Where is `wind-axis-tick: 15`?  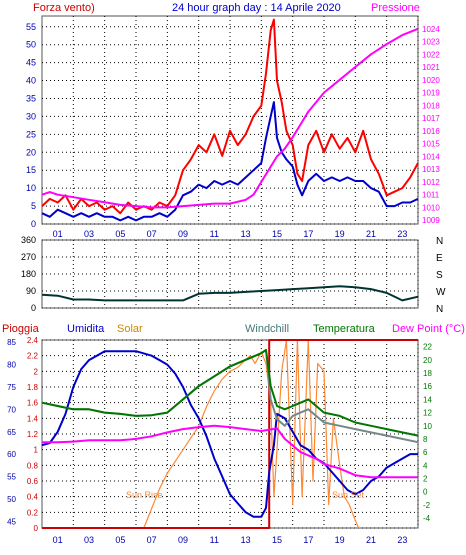
wind-axis-tick: 15 is located at coordinates (31, 170).